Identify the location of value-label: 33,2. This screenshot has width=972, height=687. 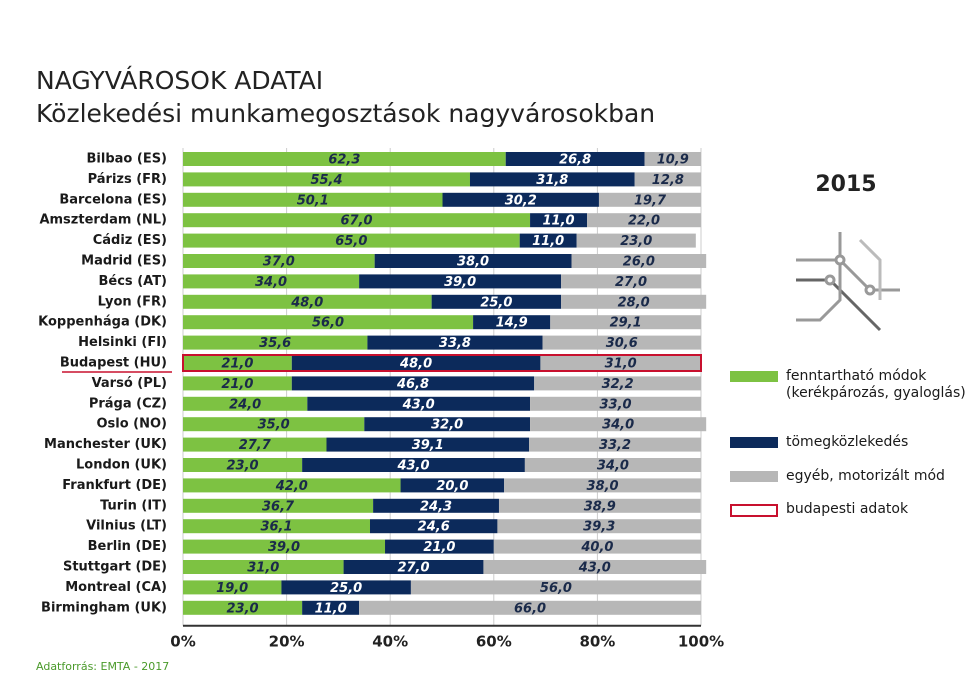
(615, 445).